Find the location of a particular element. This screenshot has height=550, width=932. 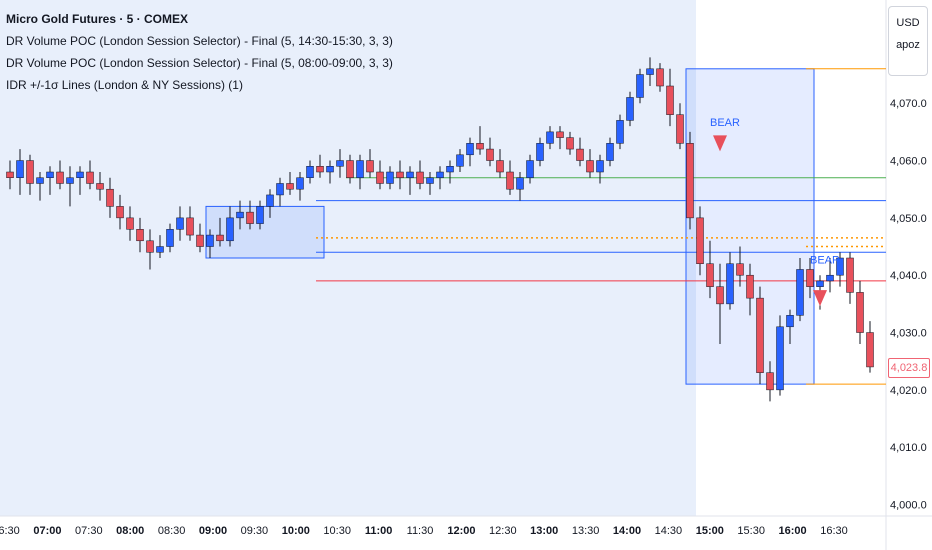

x-tick-label: 15:30 is located at coordinates (751, 531).